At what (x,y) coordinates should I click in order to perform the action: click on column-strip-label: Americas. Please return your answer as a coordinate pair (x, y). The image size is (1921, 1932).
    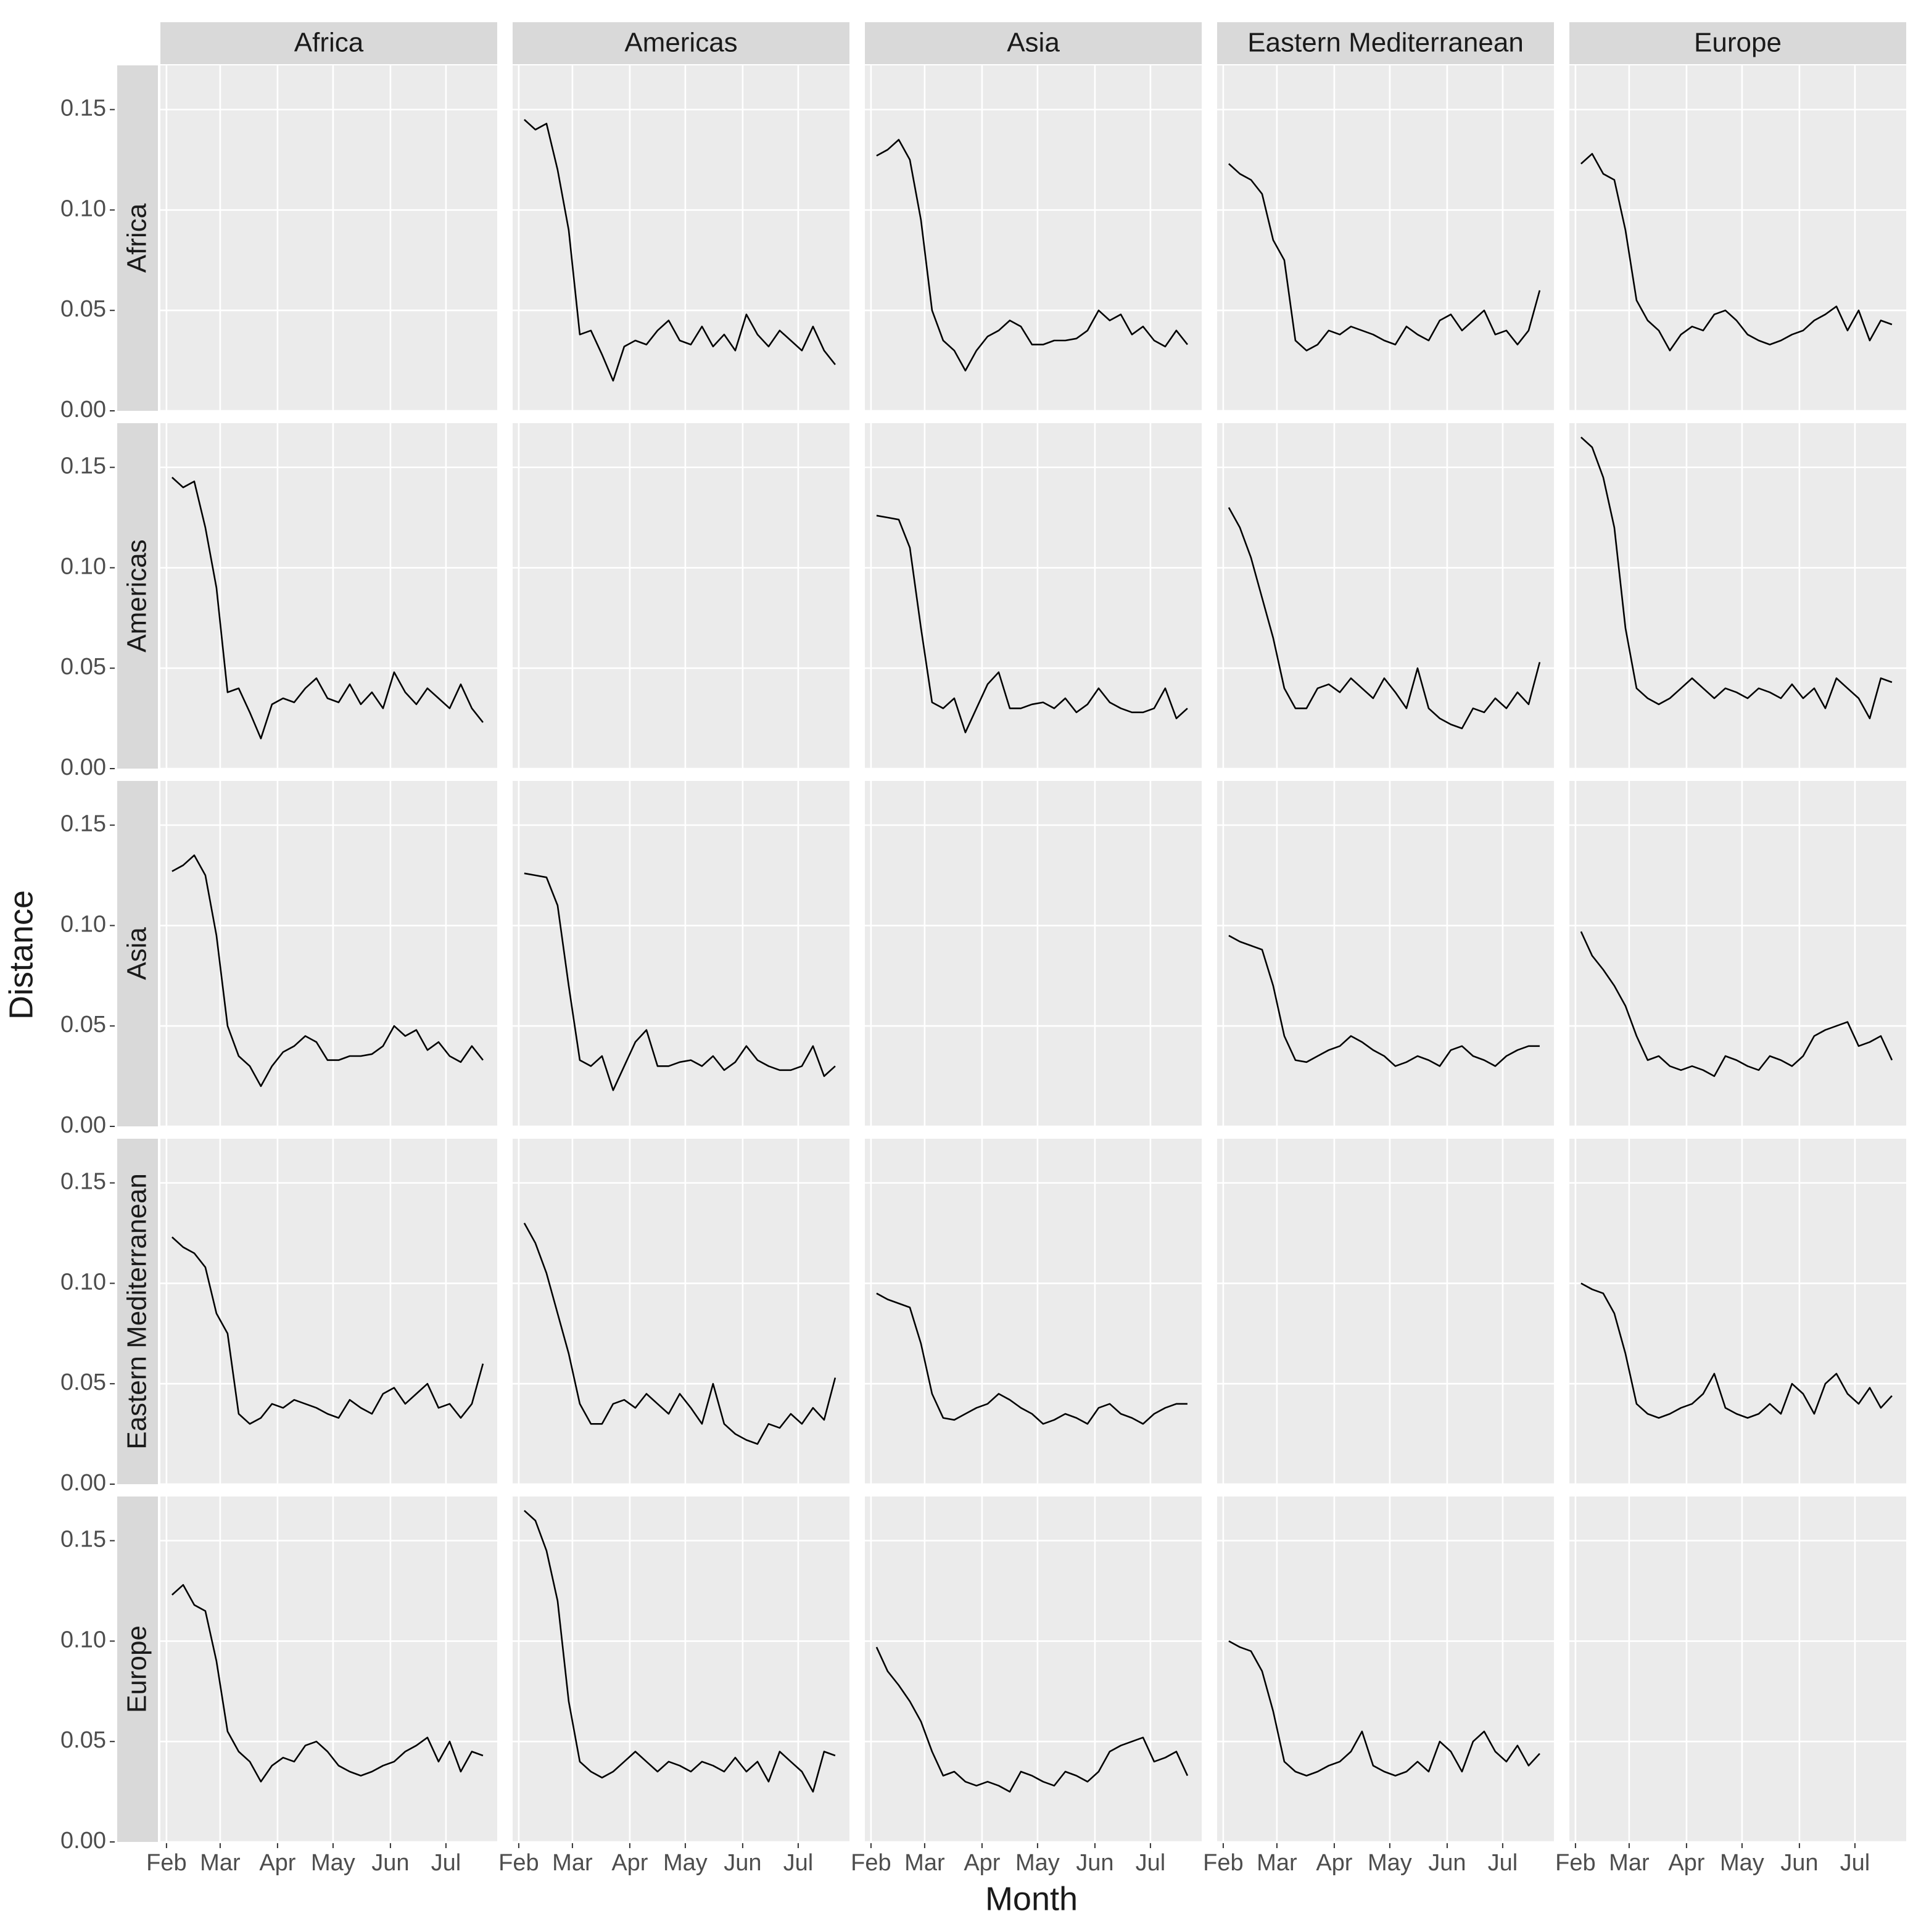
    Looking at the image, I should click on (680, 43).